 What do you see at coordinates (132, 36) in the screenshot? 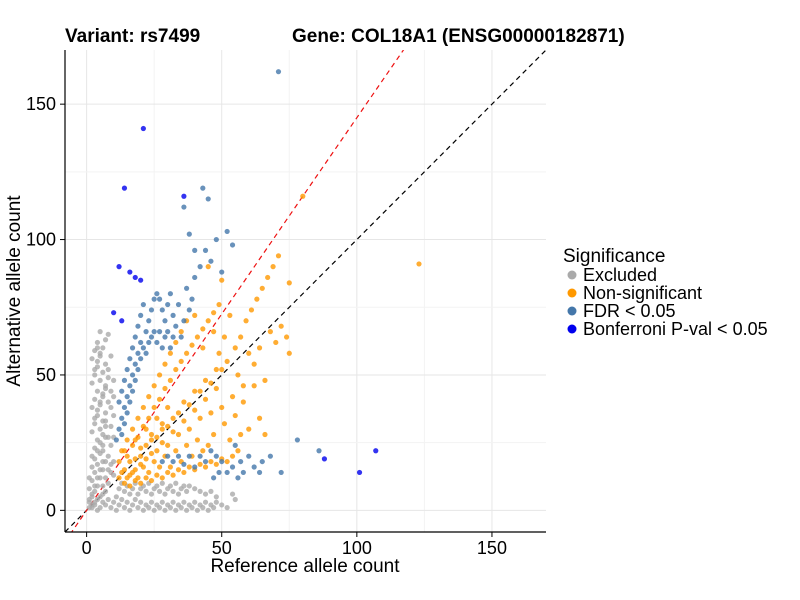
I see `chart-title-variant: Variant: rs7499` at bounding box center [132, 36].